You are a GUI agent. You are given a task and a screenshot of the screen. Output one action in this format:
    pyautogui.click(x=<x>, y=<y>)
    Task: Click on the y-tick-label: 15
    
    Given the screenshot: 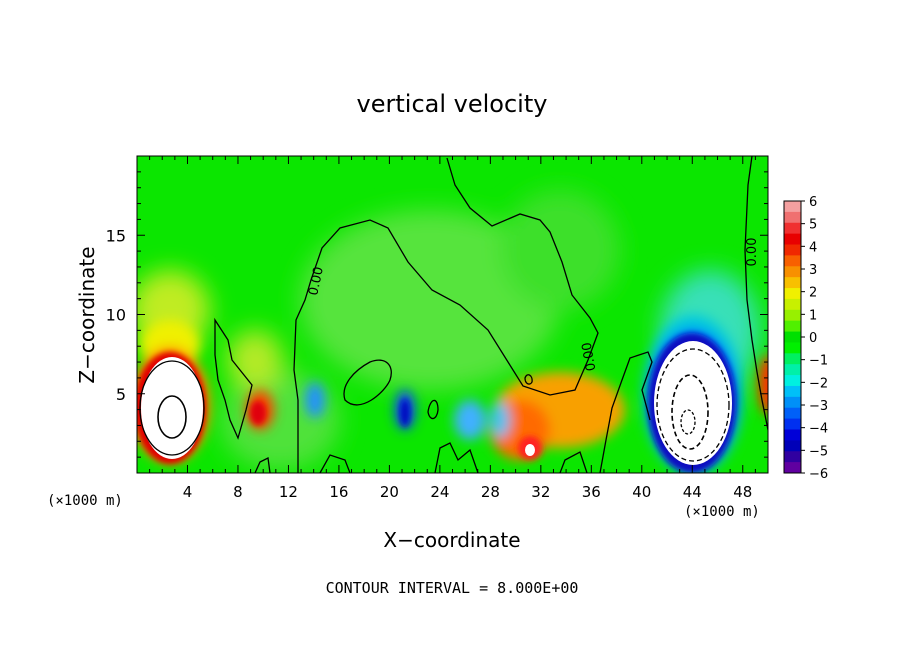 What is the action you would take?
    pyautogui.click(x=116, y=235)
    